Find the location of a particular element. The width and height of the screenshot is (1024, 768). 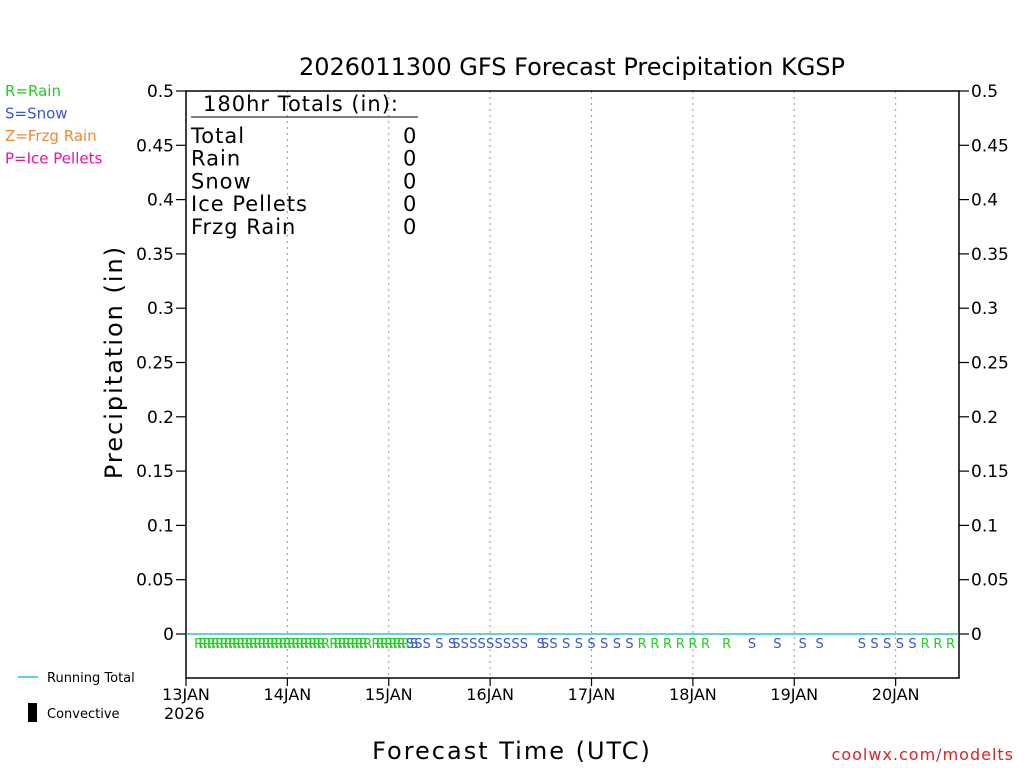

y-tick-label-right: 0.35 is located at coordinates (990, 255).